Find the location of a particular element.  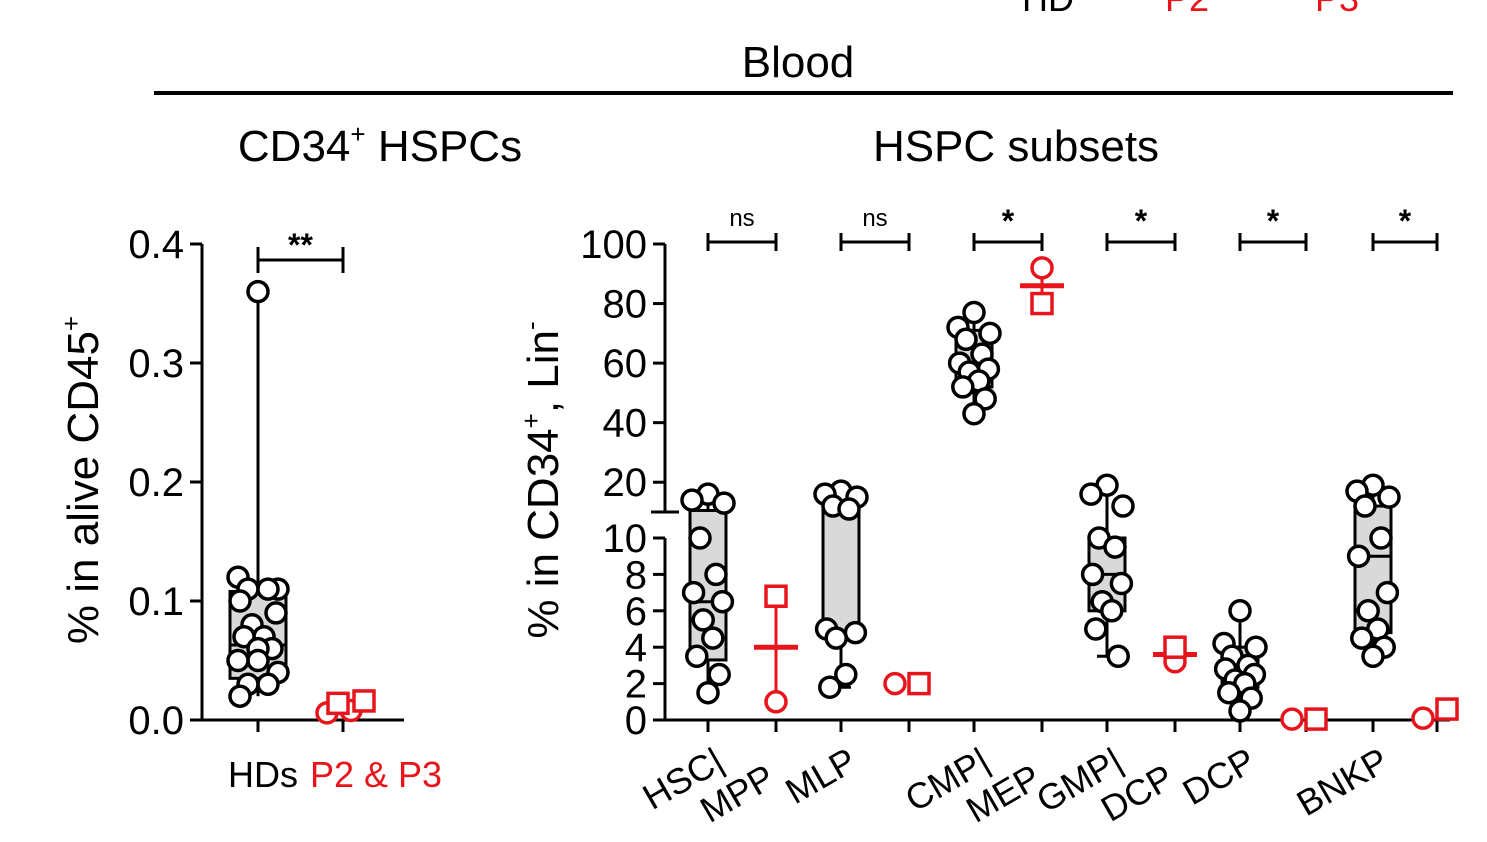

legend-p2-label: P2 is located at coordinates (1187, 9).